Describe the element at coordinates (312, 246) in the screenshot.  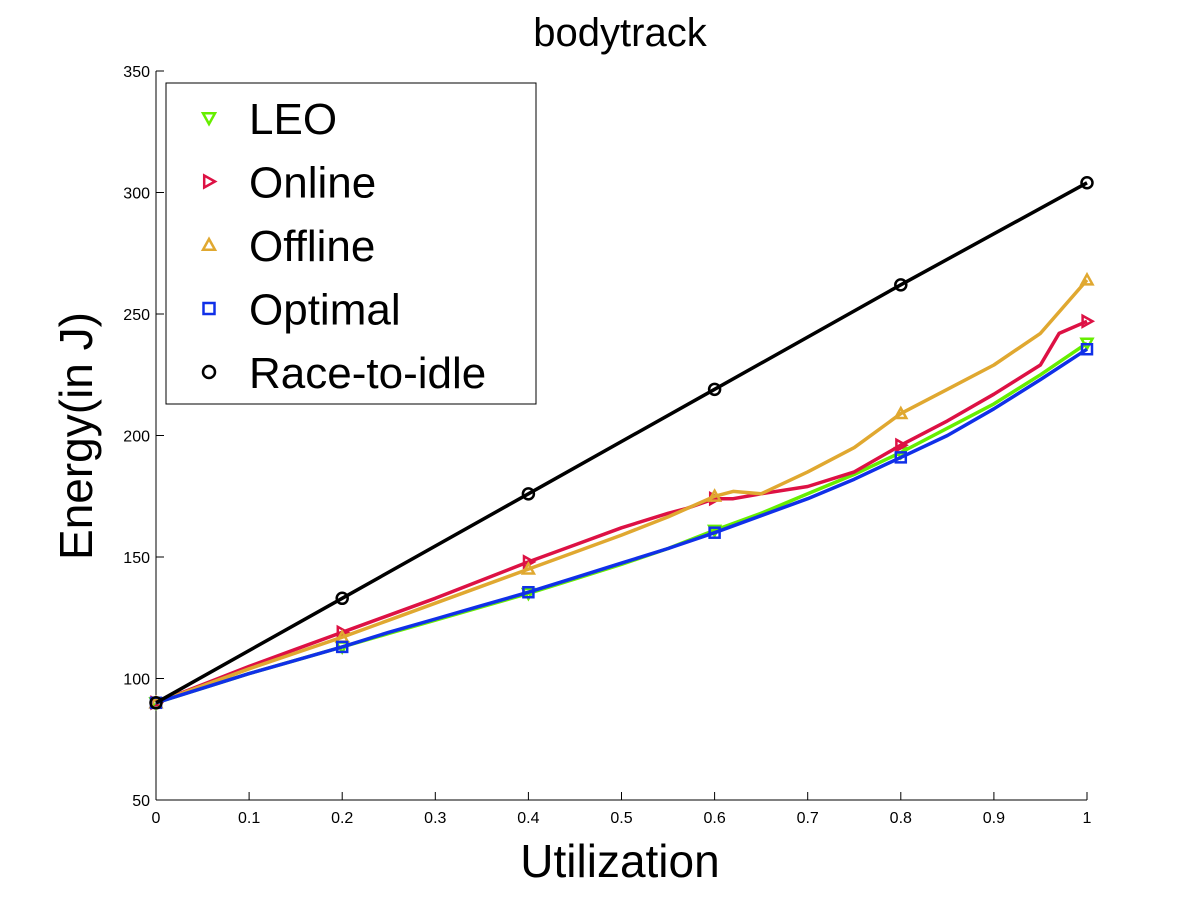
I see `legend-label-offline: Offline` at that location.